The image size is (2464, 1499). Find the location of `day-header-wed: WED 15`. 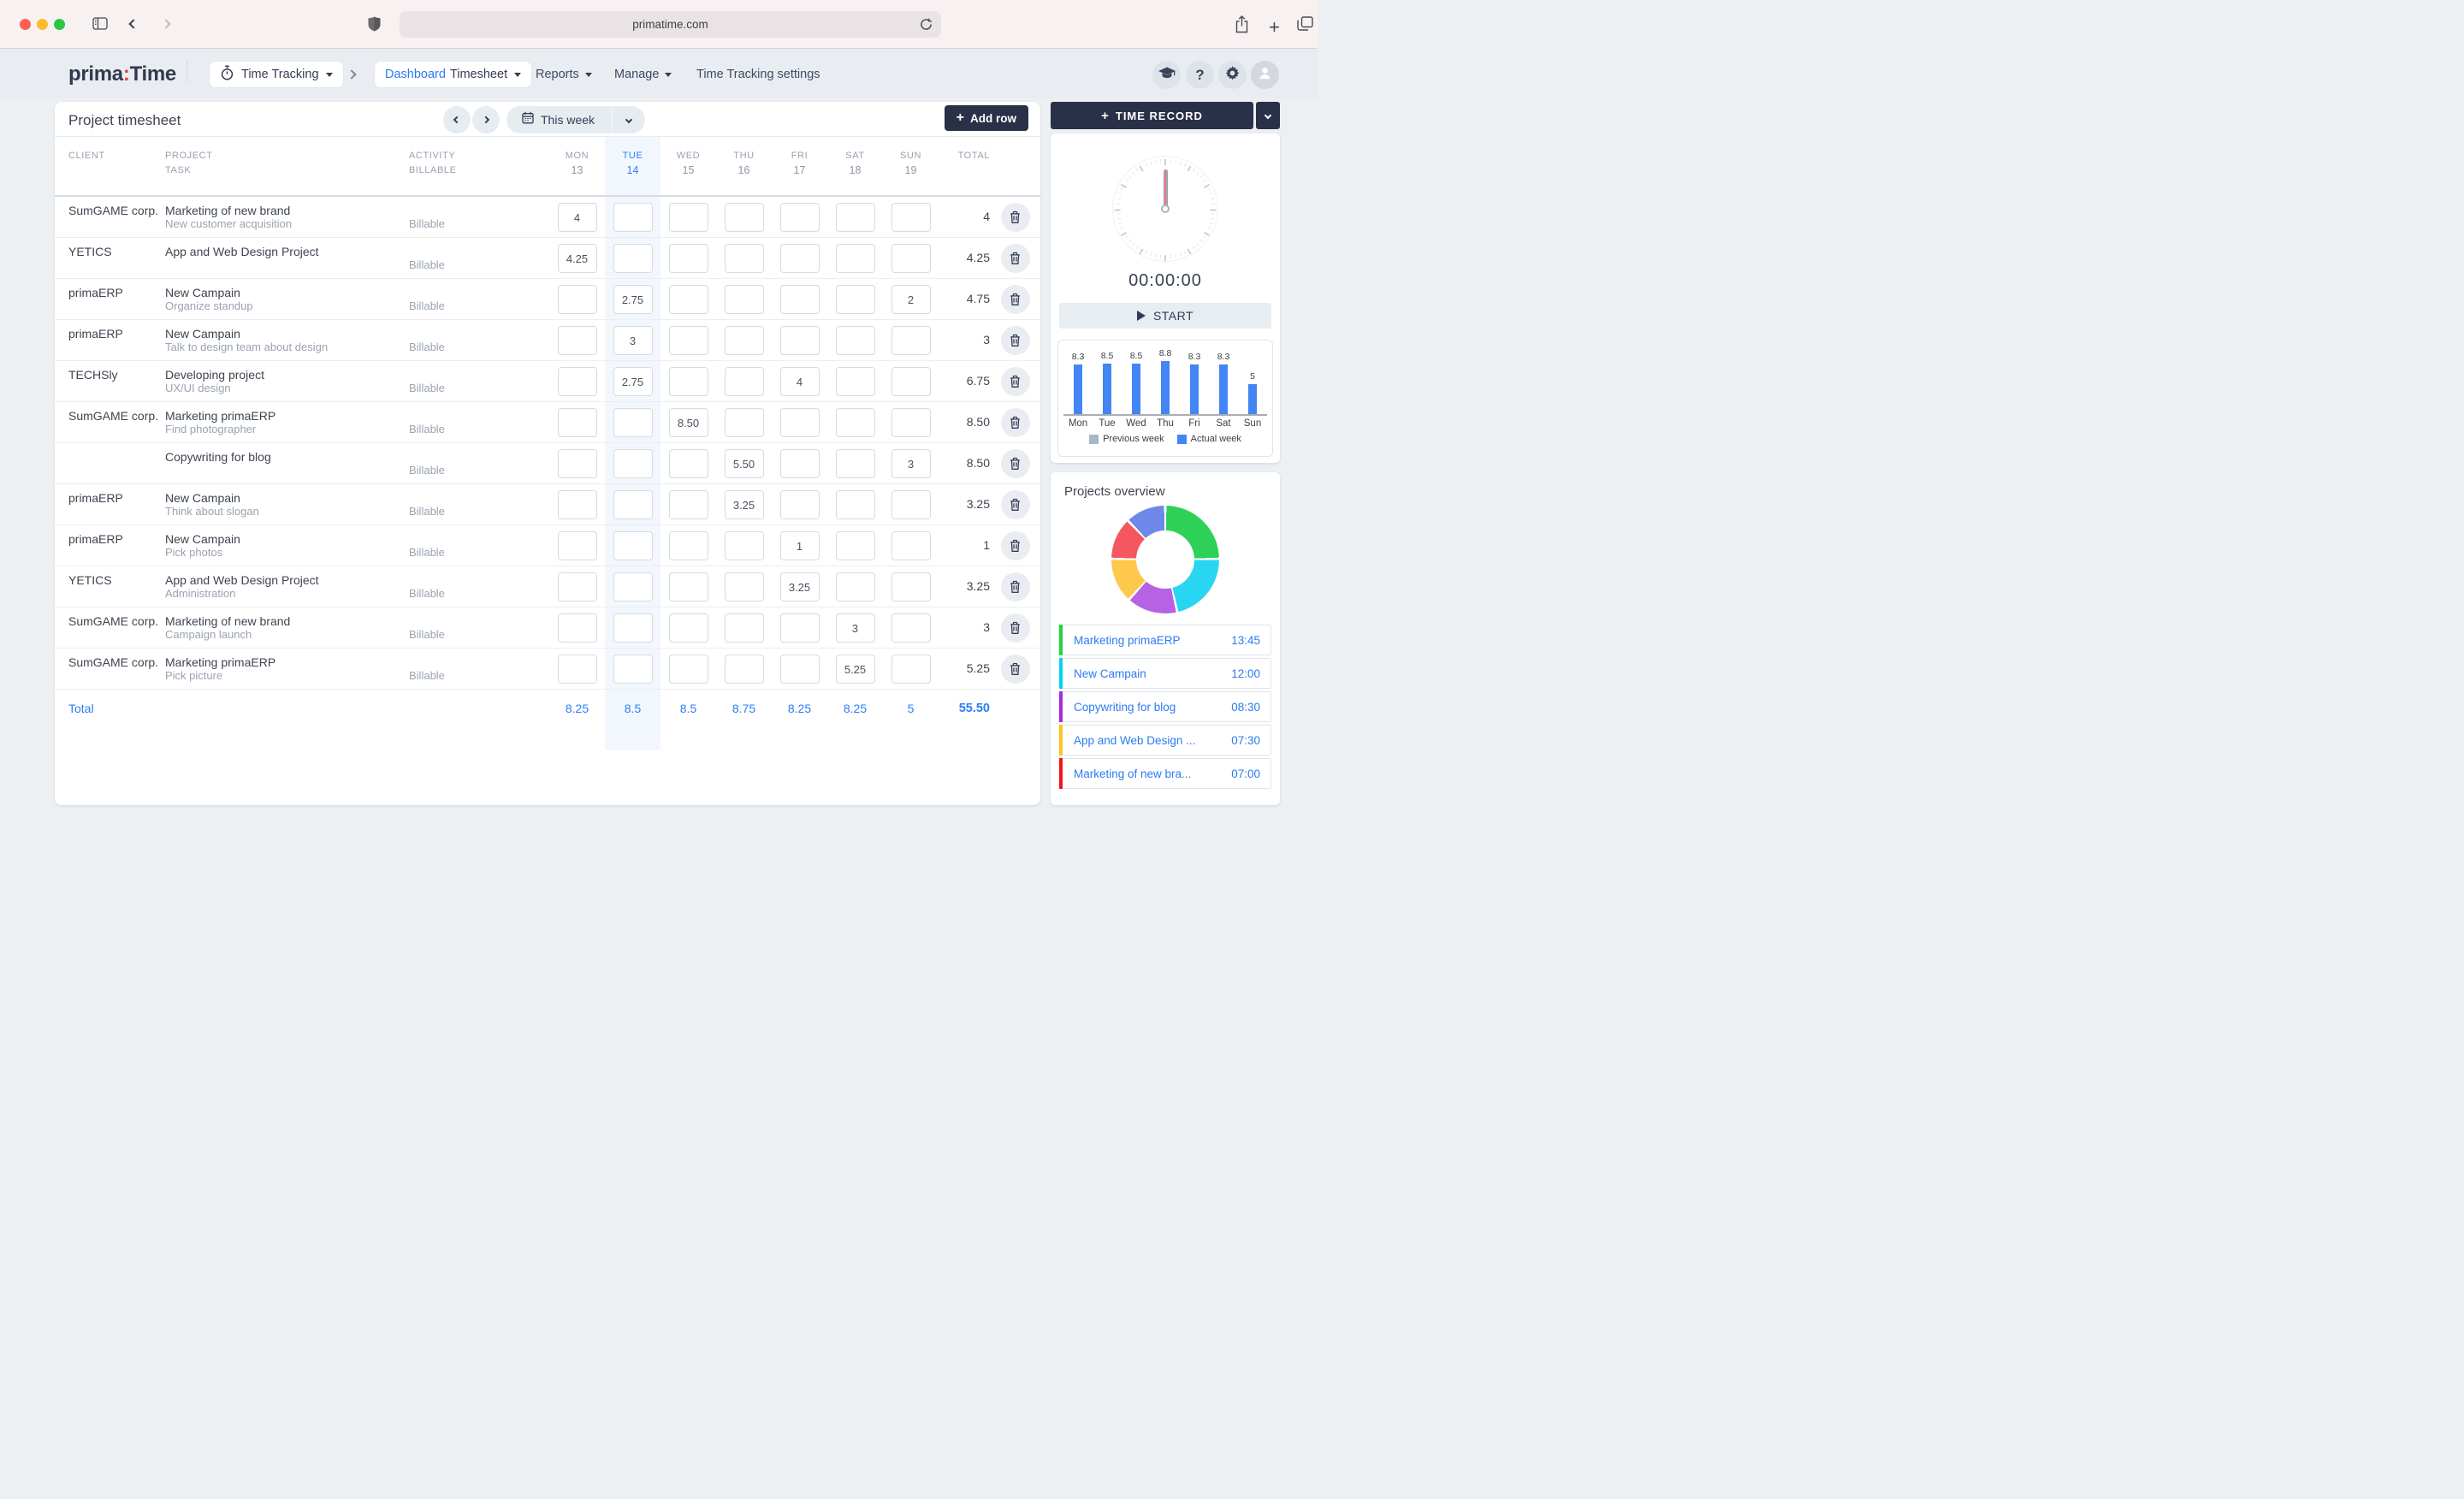

day-header-wed: WED 15 is located at coordinates (688, 164).